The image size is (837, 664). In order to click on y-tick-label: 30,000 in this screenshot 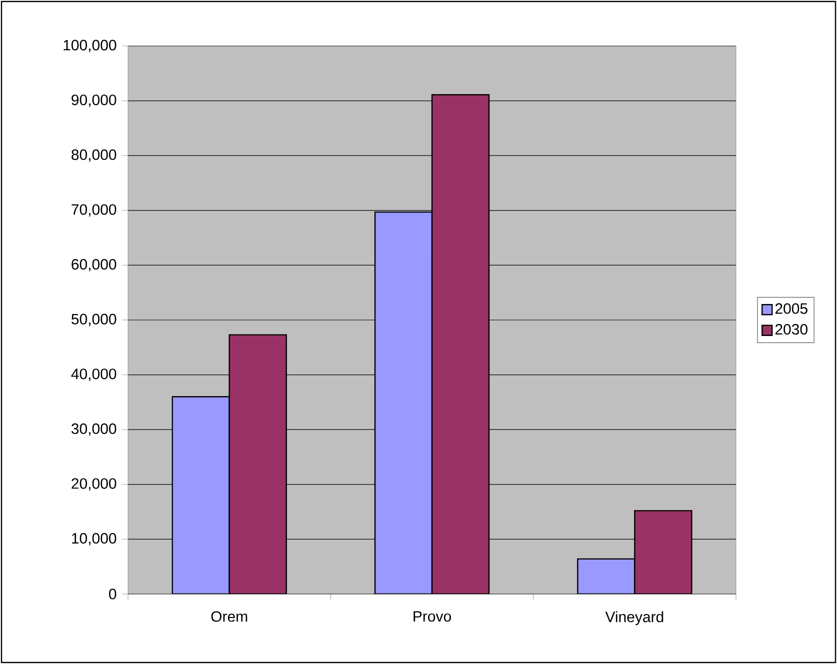, I will do `click(93, 429)`.